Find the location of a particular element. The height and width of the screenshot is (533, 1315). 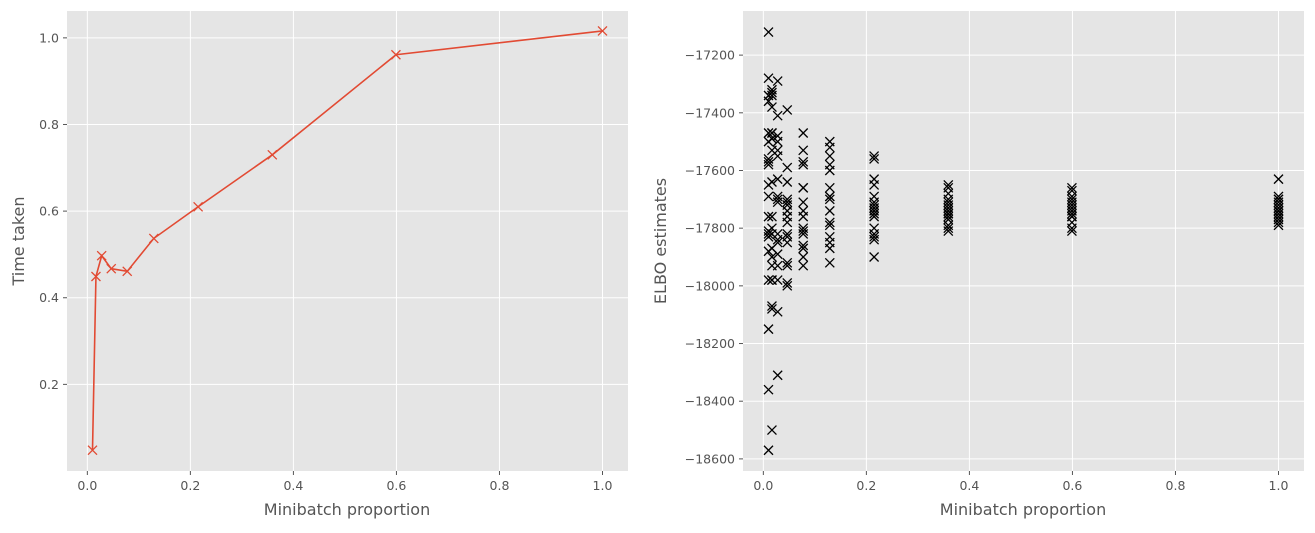

y-tick-label: −17200 is located at coordinates (710, 55).